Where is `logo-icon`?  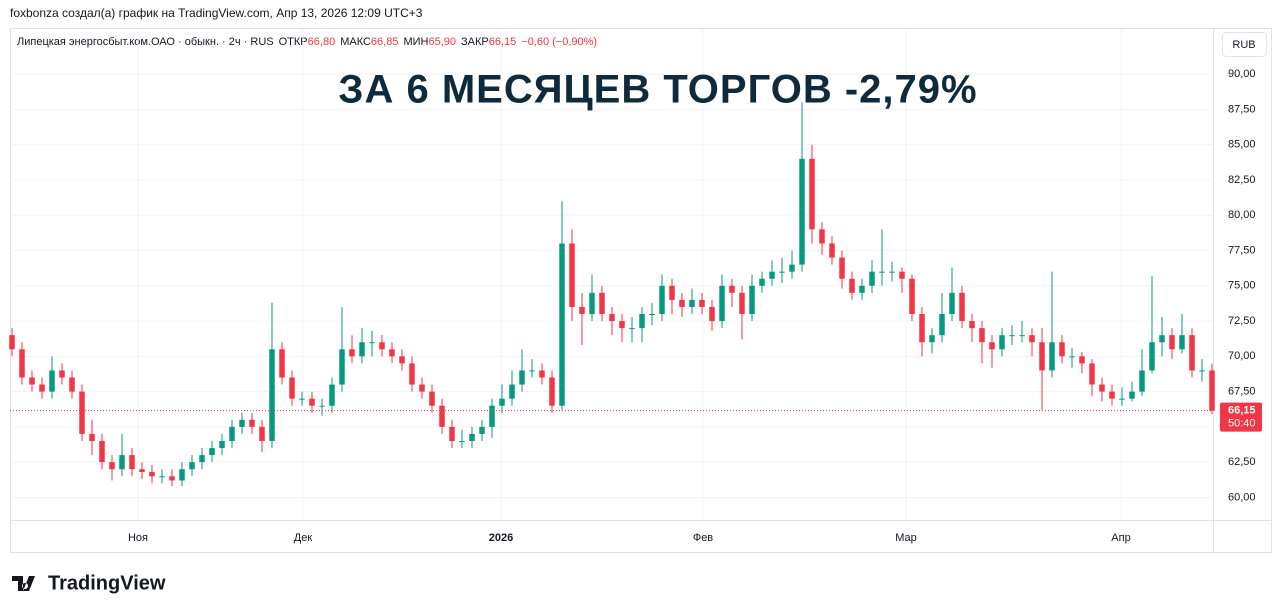 logo-icon is located at coordinates (23, 583).